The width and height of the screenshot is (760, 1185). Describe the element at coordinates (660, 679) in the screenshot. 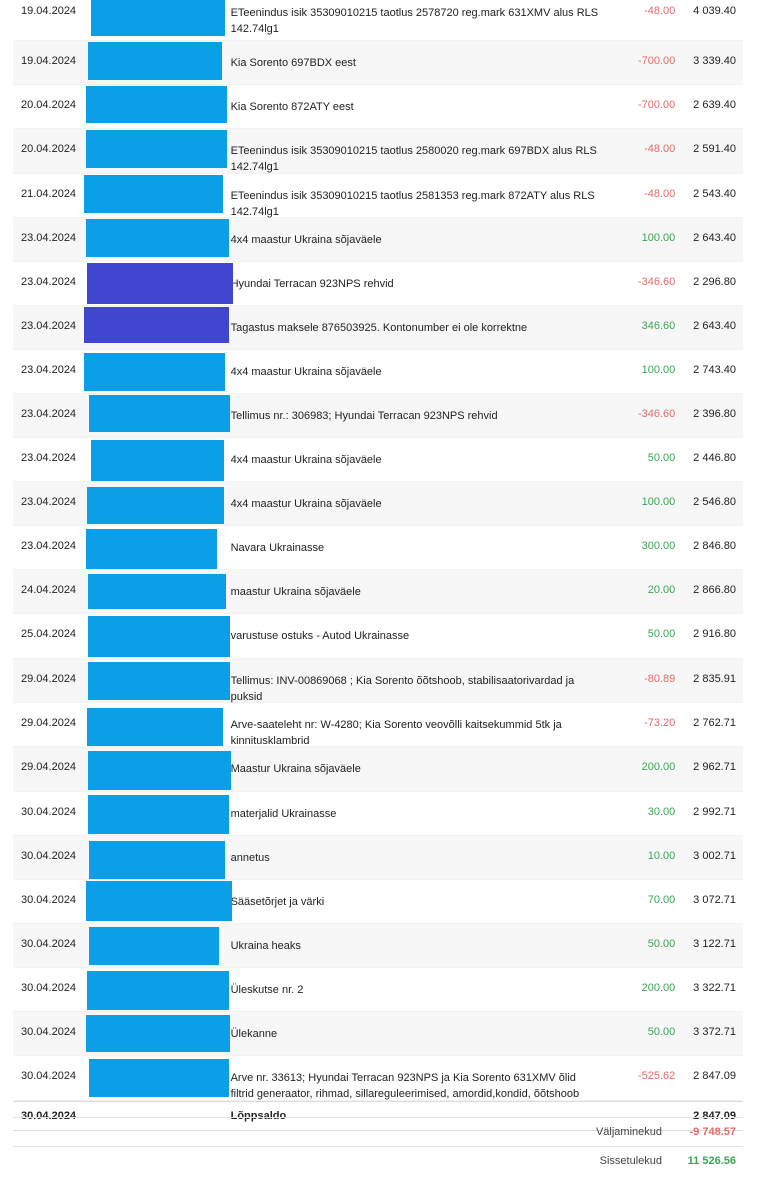

I see `transaction-amount: -80.89` at that location.